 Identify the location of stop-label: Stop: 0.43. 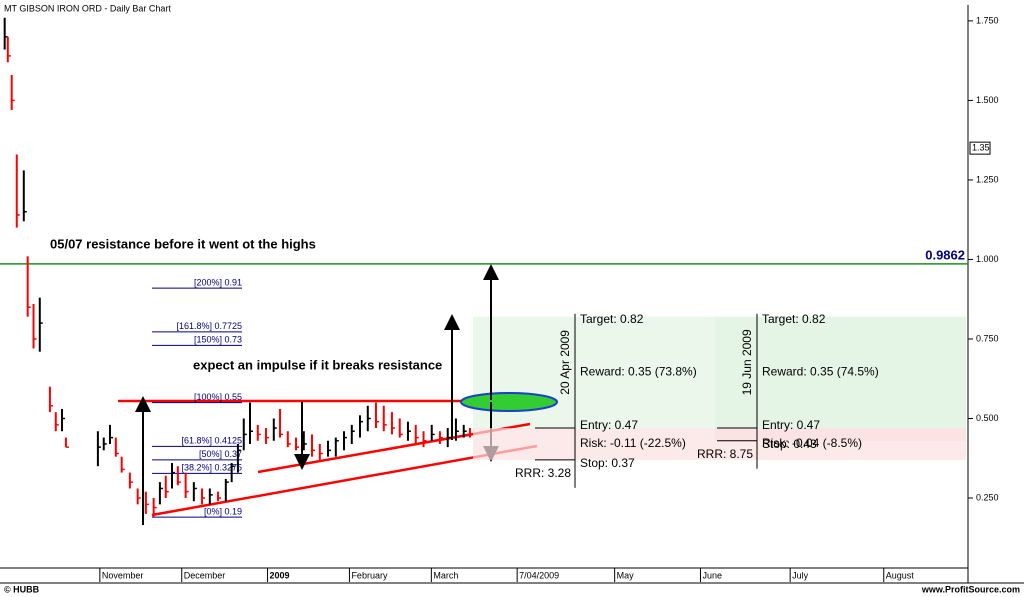
(789, 444).